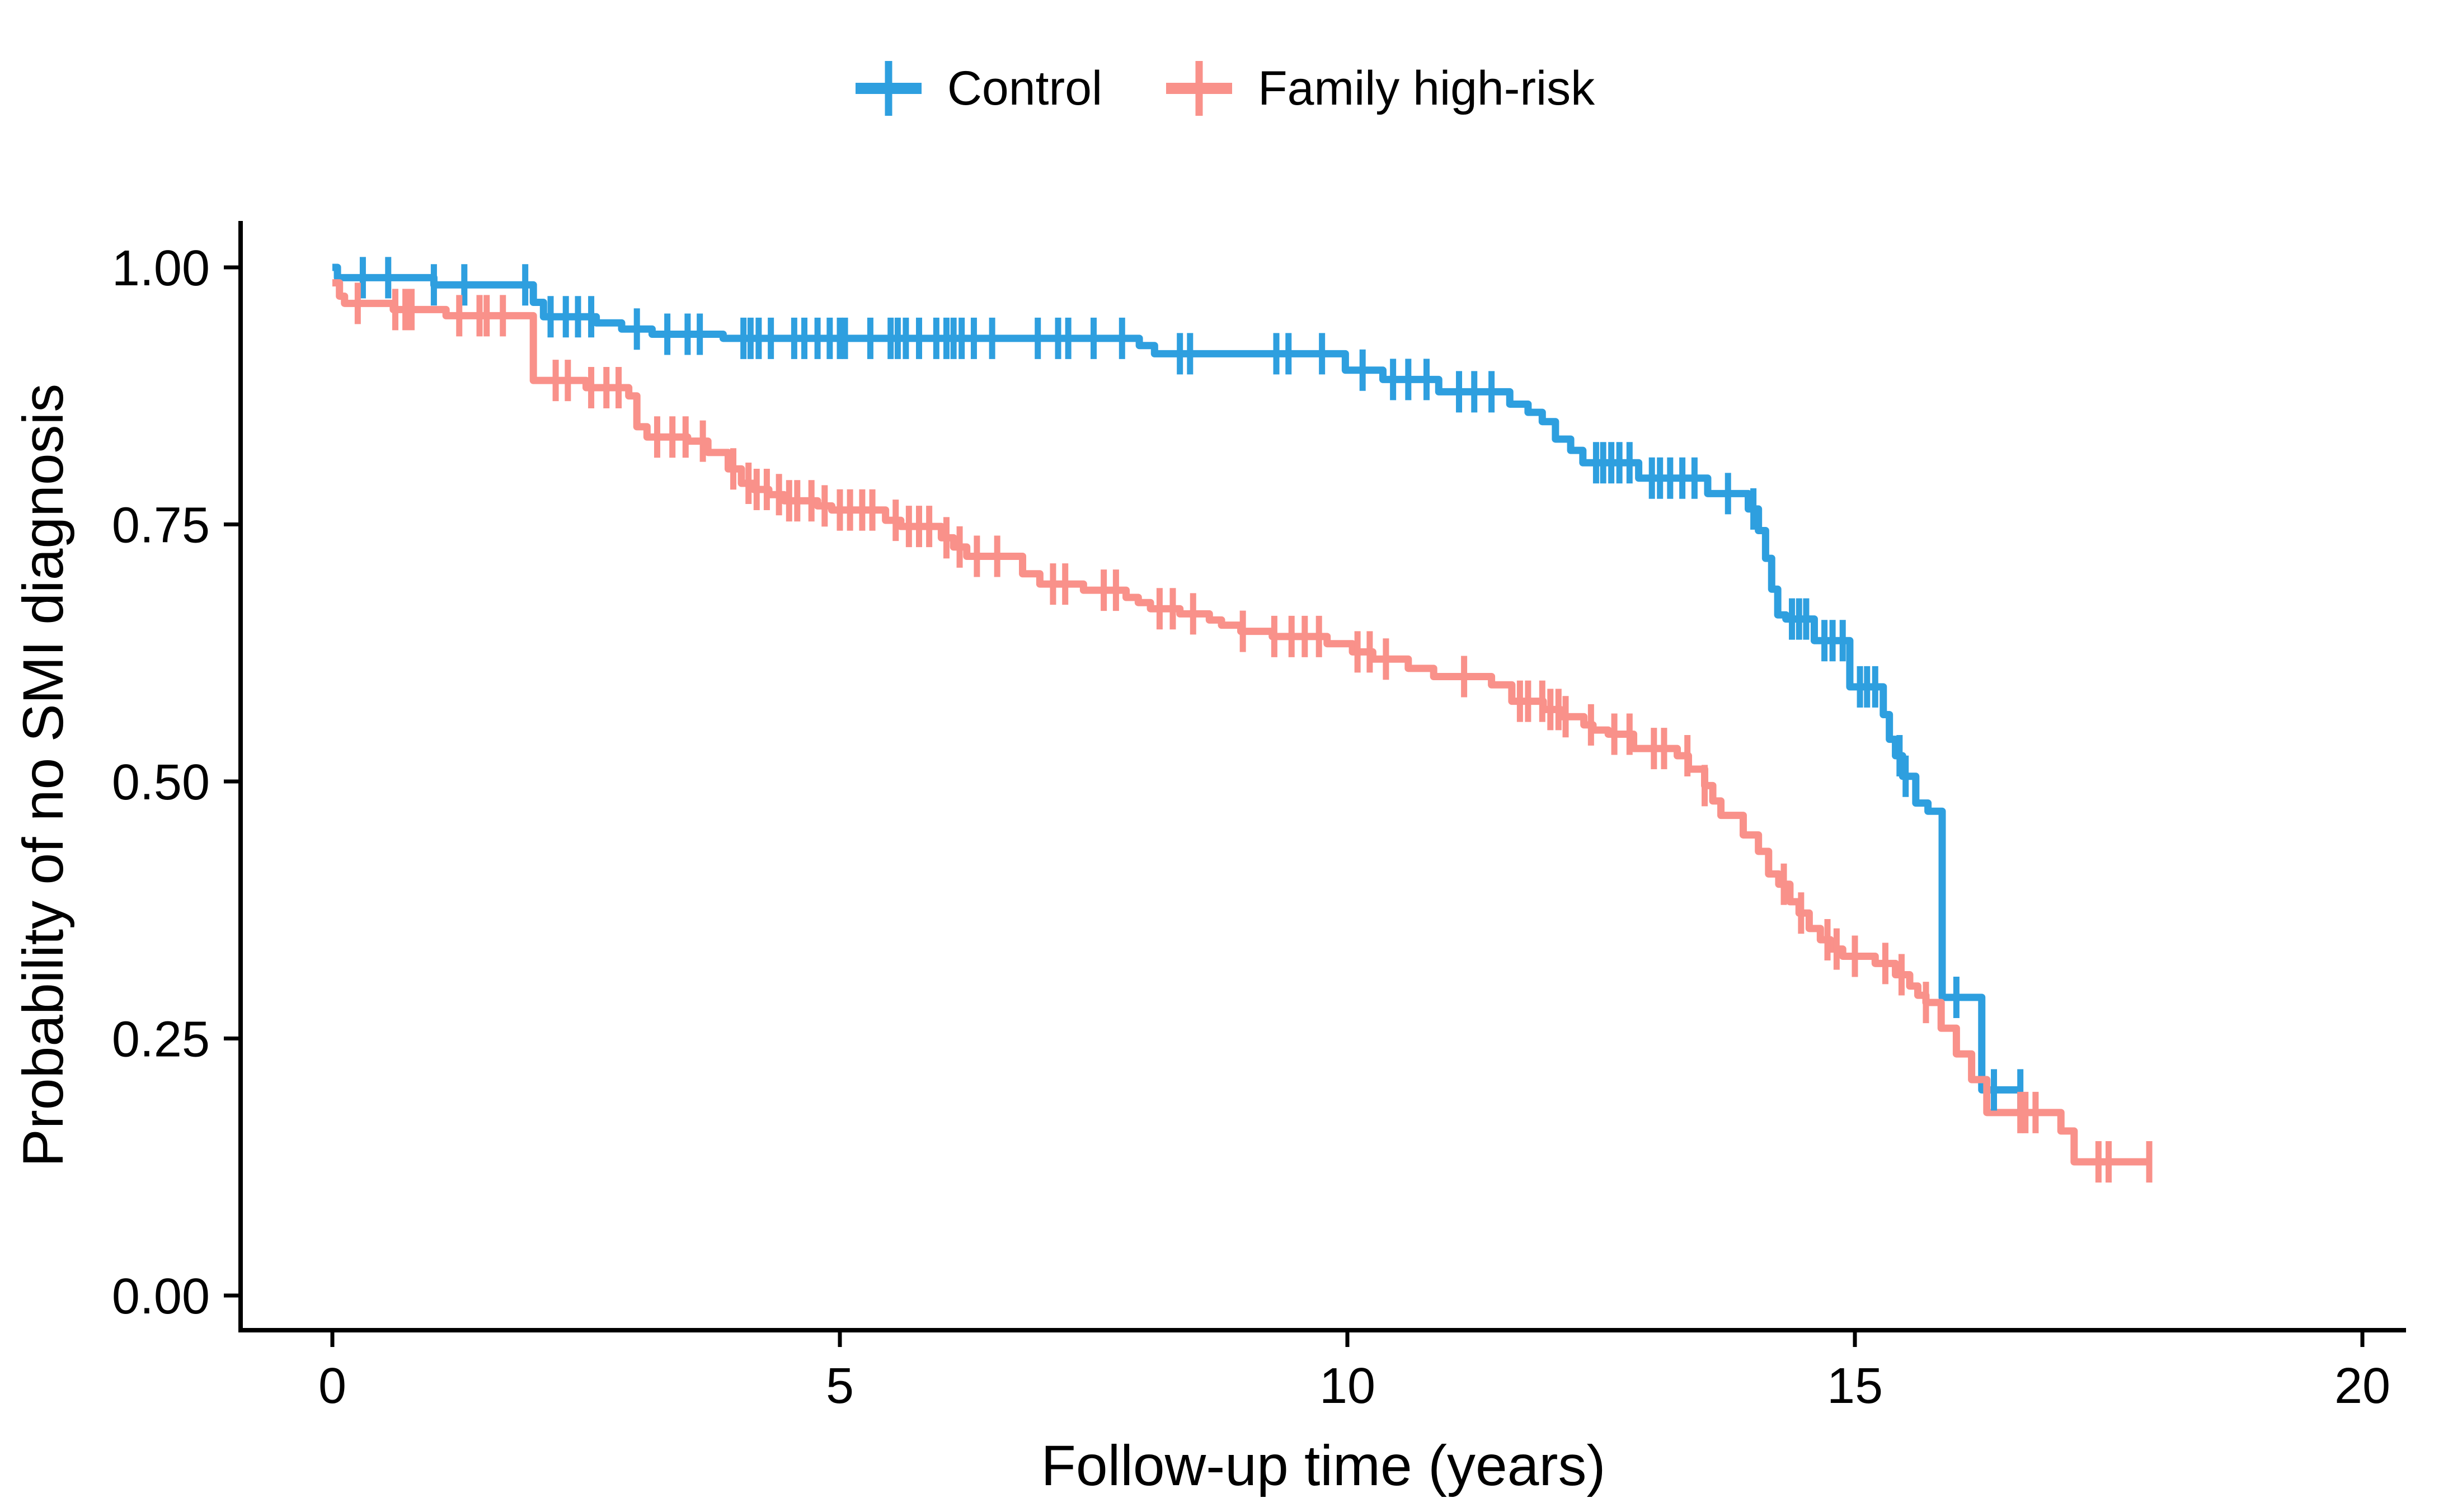 The width and height of the screenshot is (2448, 1512). What do you see at coordinates (840, 1386) in the screenshot?
I see `svg-text: 5` at bounding box center [840, 1386].